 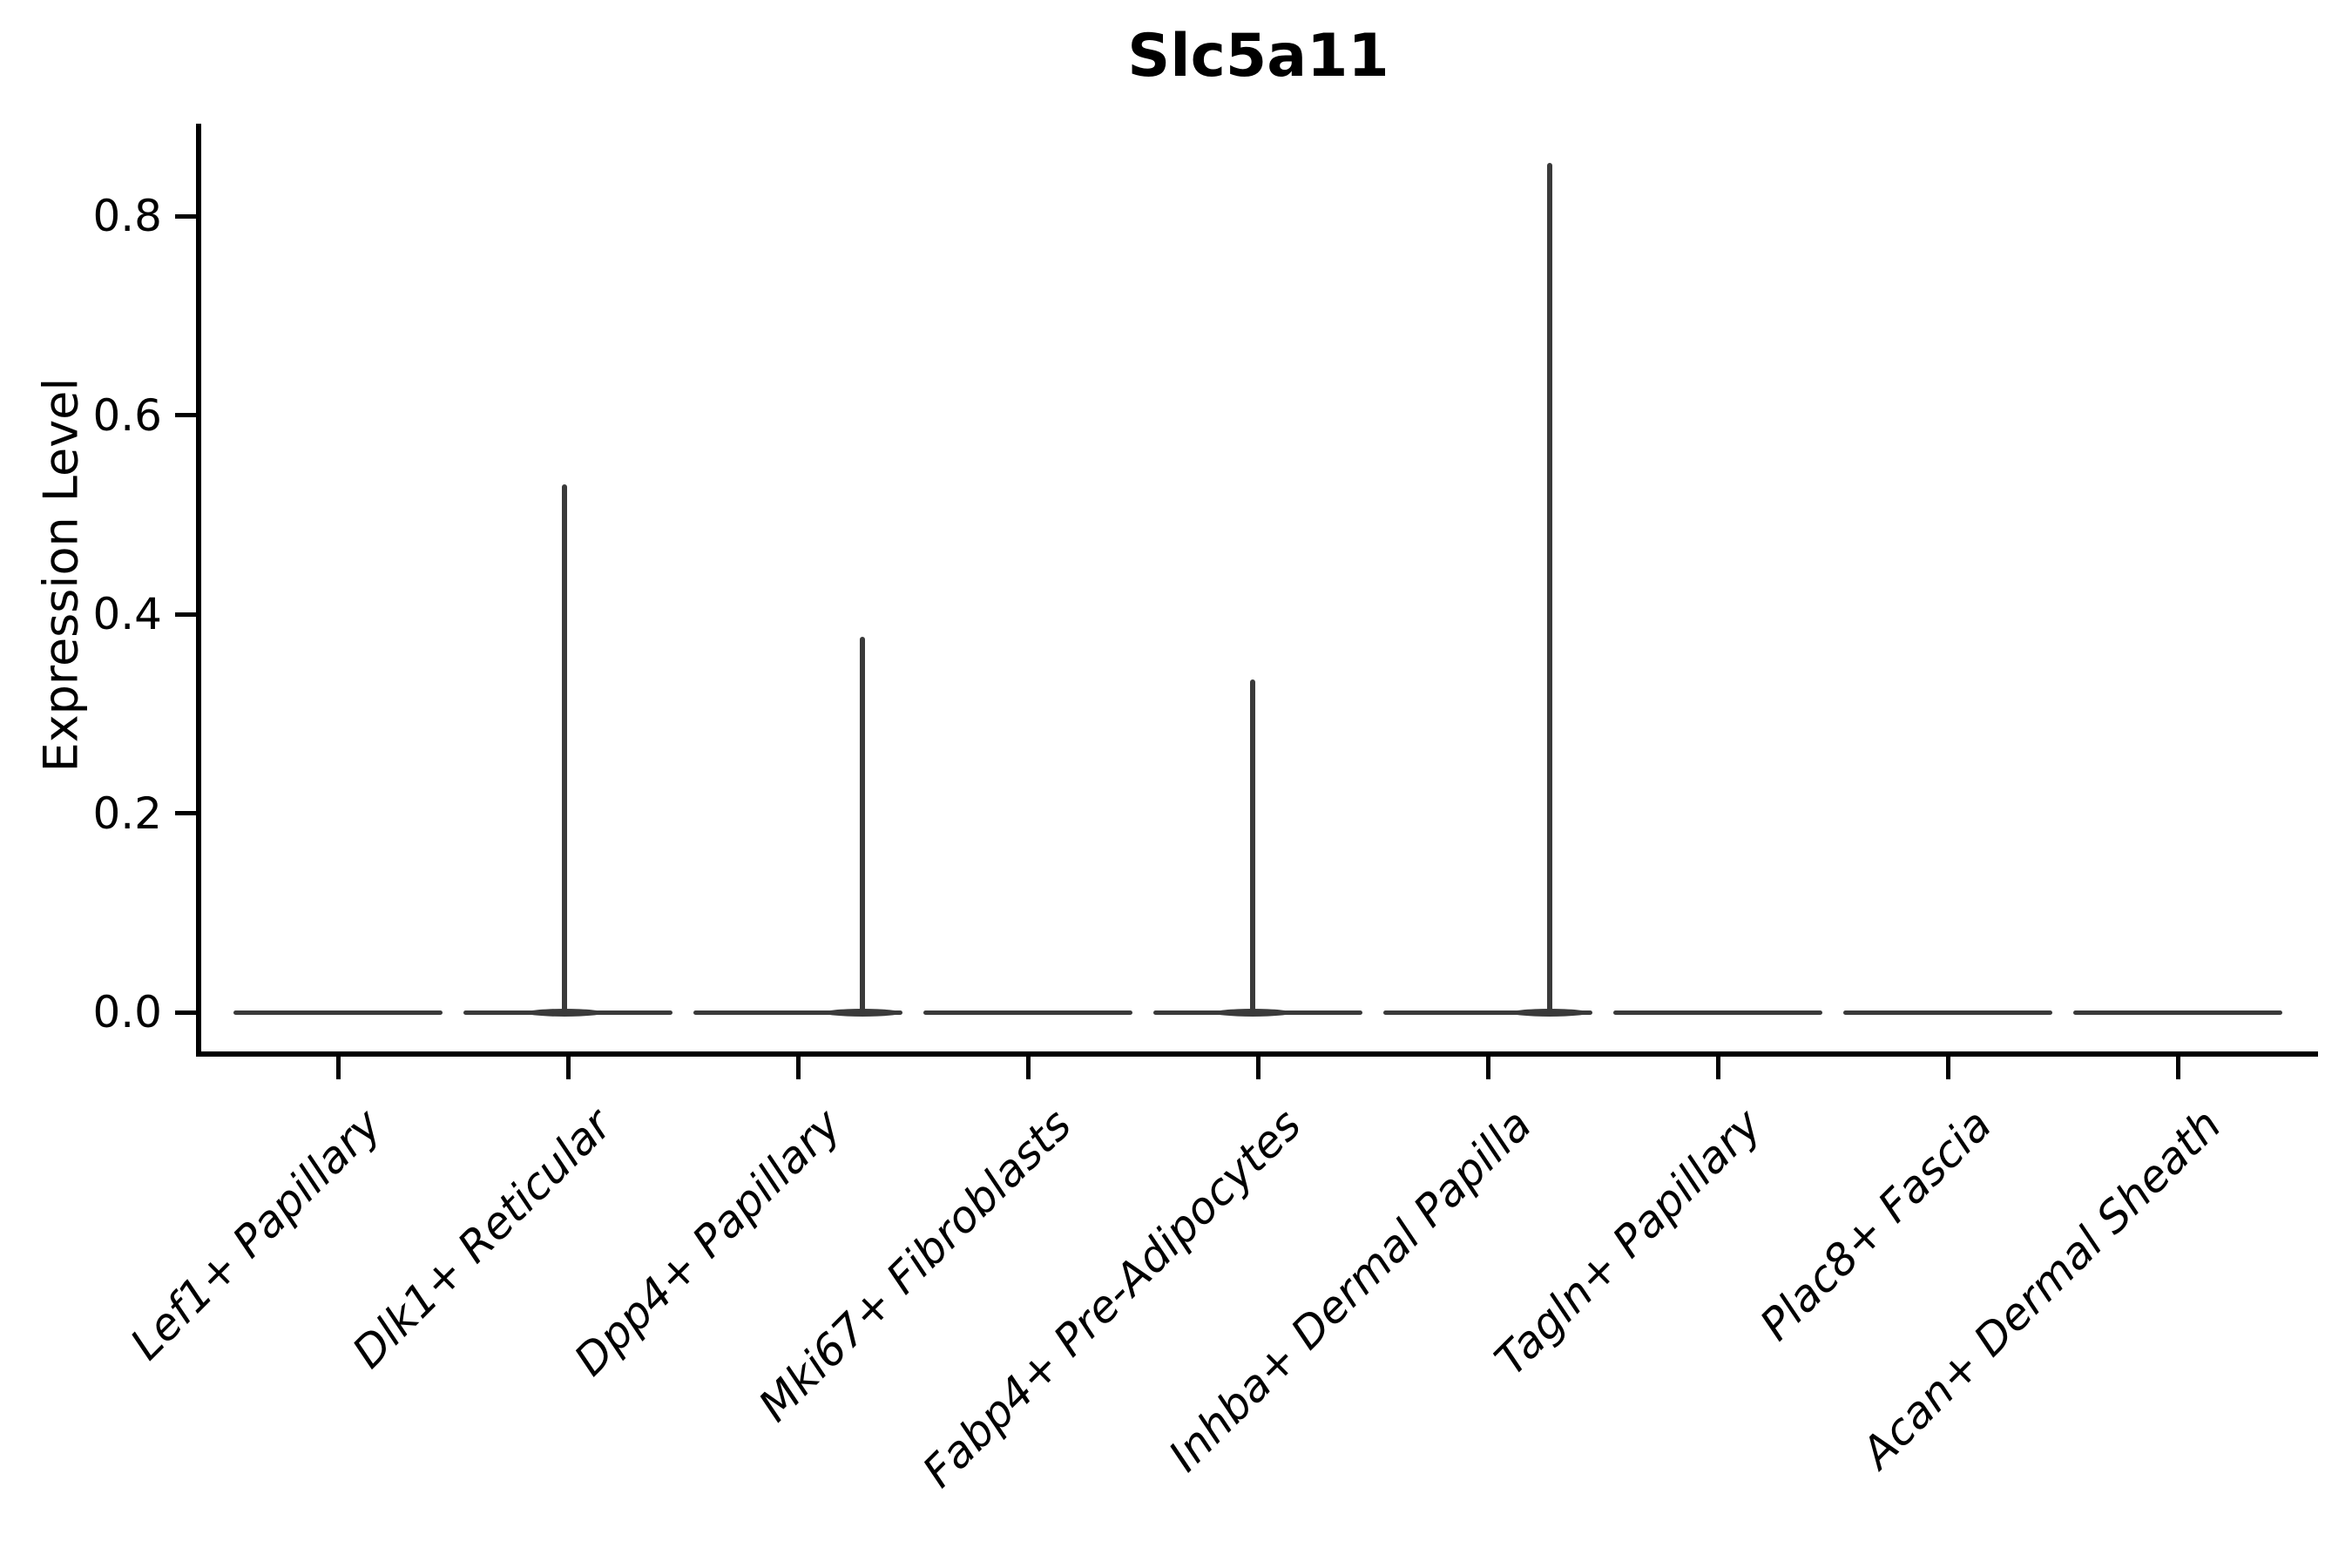 What do you see at coordinates (127, 1012) in the screenshot?
I see `y-tick-label: 0.0` at bounding box center [127, 1012].